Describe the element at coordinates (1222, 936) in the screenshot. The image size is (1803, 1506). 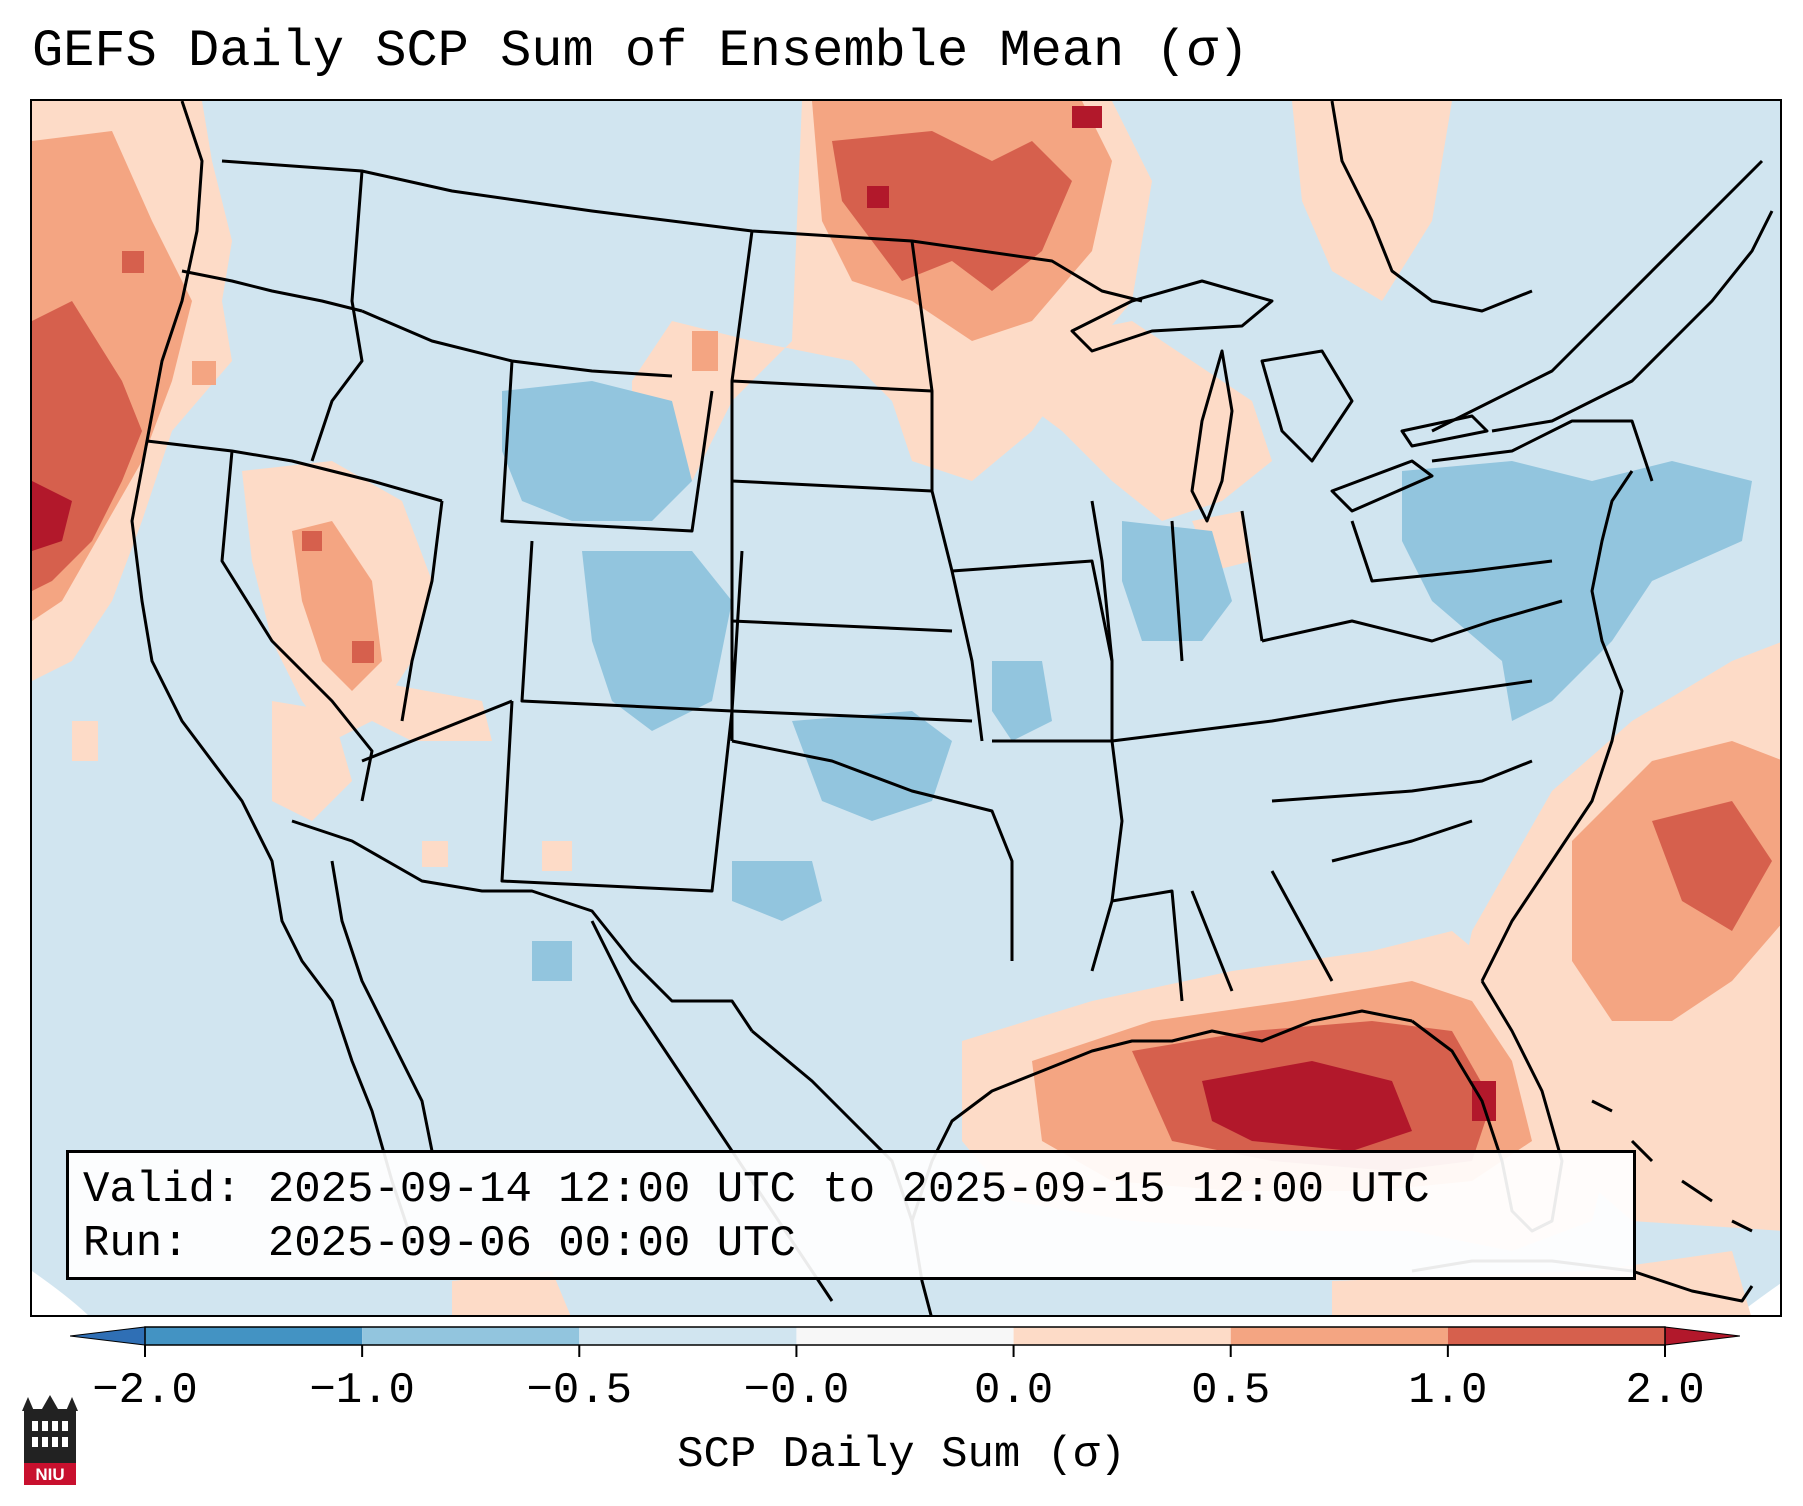
I see `state-ms-al-ga` at that location.